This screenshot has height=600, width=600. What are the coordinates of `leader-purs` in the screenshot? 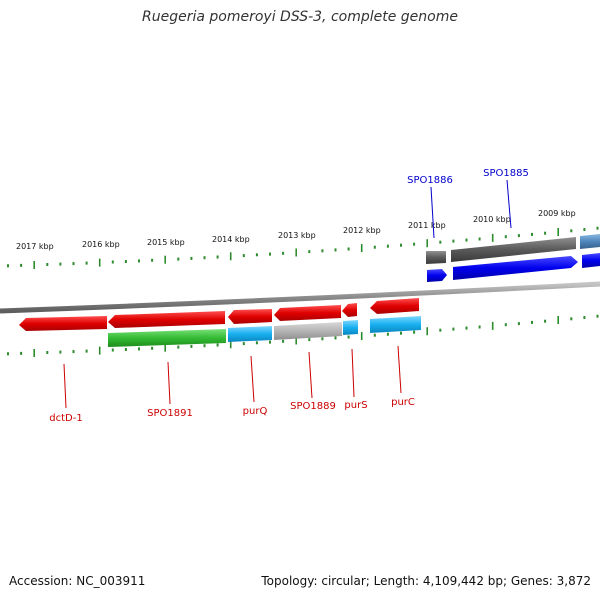 It's located at (353, 373).